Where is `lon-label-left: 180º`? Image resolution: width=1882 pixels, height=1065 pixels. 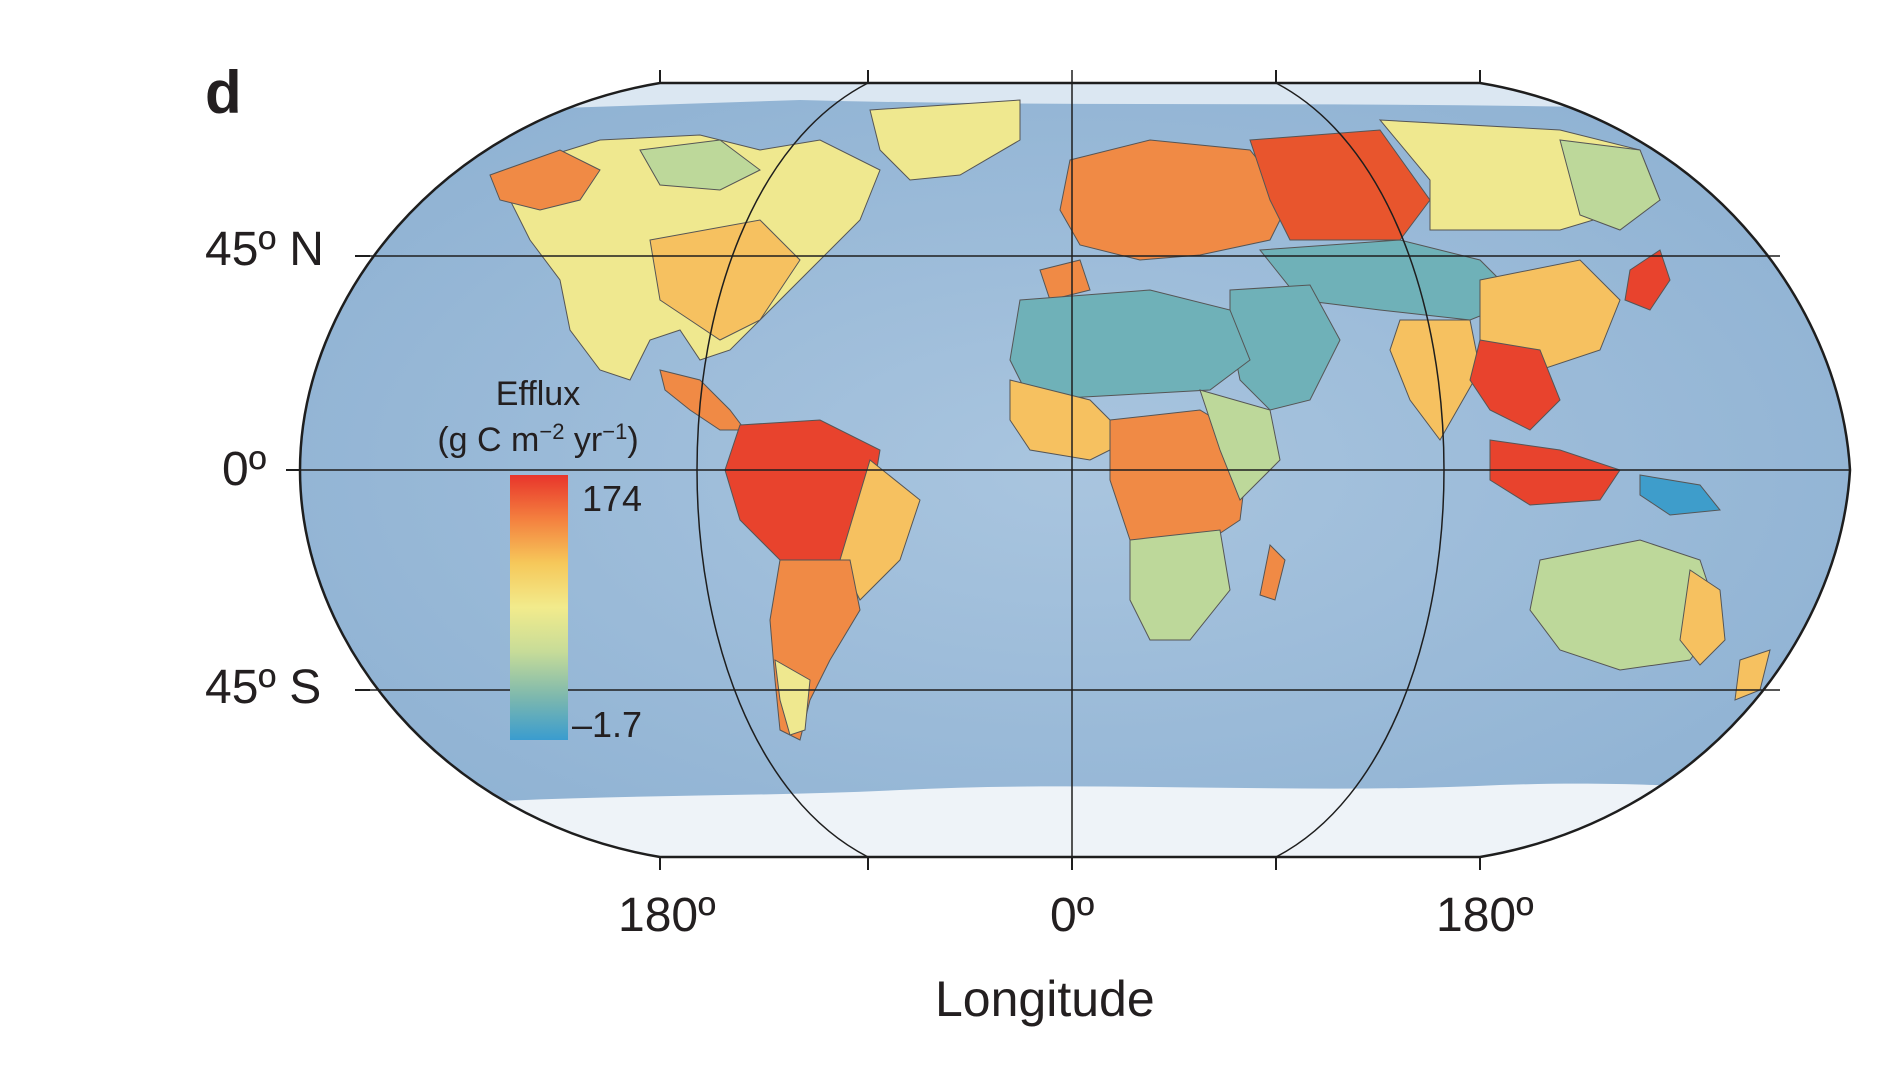 lon-label-left: 180º is located at coordinates (667, 915).